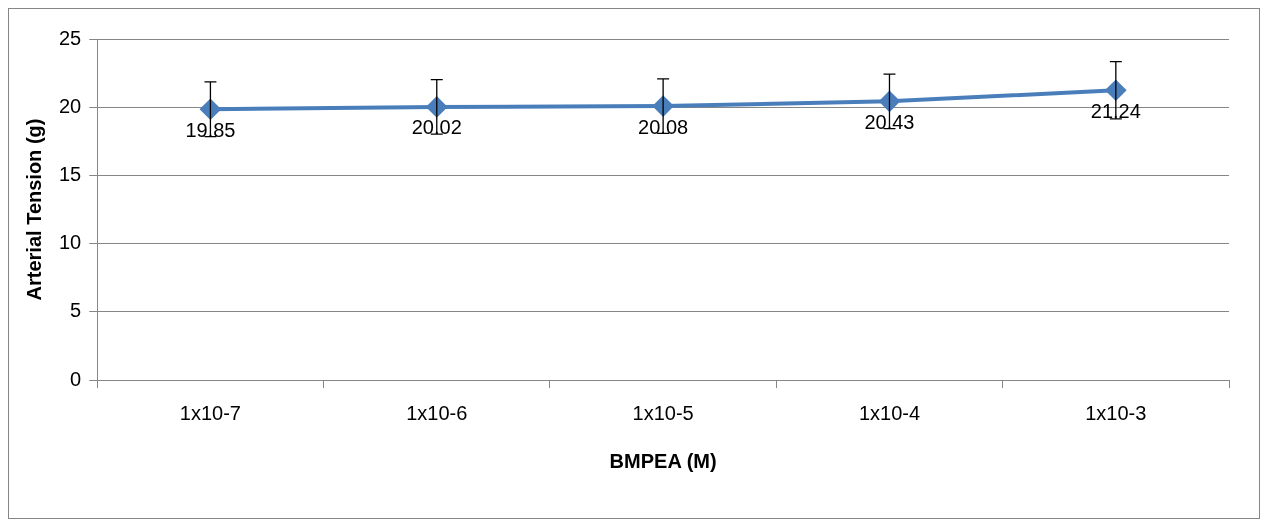 Image resolution: width=1268 pixels, height=527 pixels. I want to click on y-tick-label: 25, so click(70, 37).